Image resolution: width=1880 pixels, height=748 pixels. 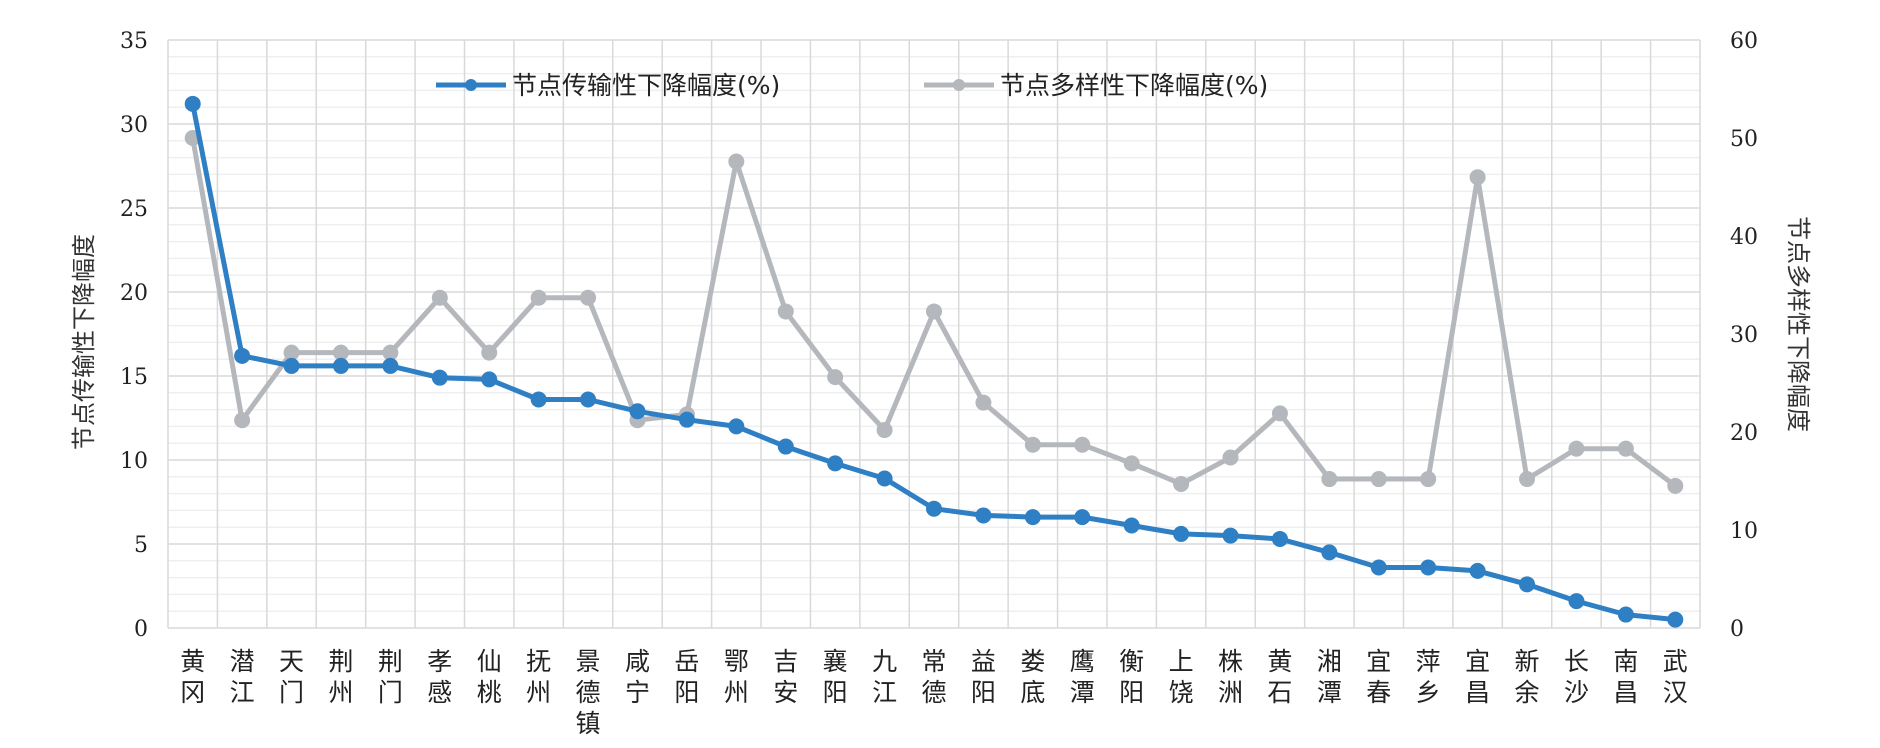 What do you see at coordinates (489, 677) in the screenshot?
I see `category-label: 仙桃` at bounding box center [489, 677].